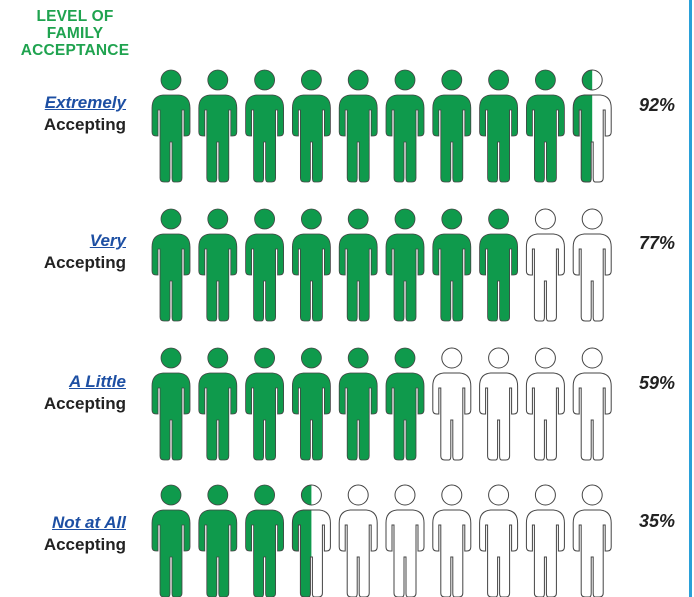 This screenshot has height=597, width=694. What do you see at coordinates (63, 252) in the screenshot?
I see `row-label-very: Very Accepting` at bounding box center [63, 252].